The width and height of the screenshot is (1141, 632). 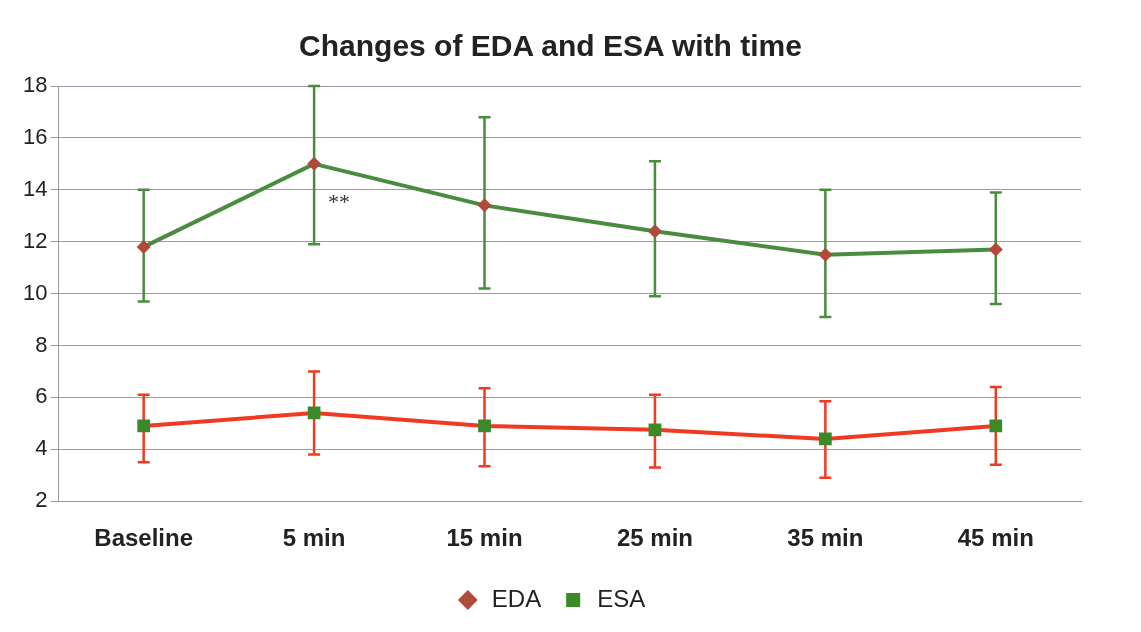 I want to click on y-tick-label: 6, so click(x=41, y=396).